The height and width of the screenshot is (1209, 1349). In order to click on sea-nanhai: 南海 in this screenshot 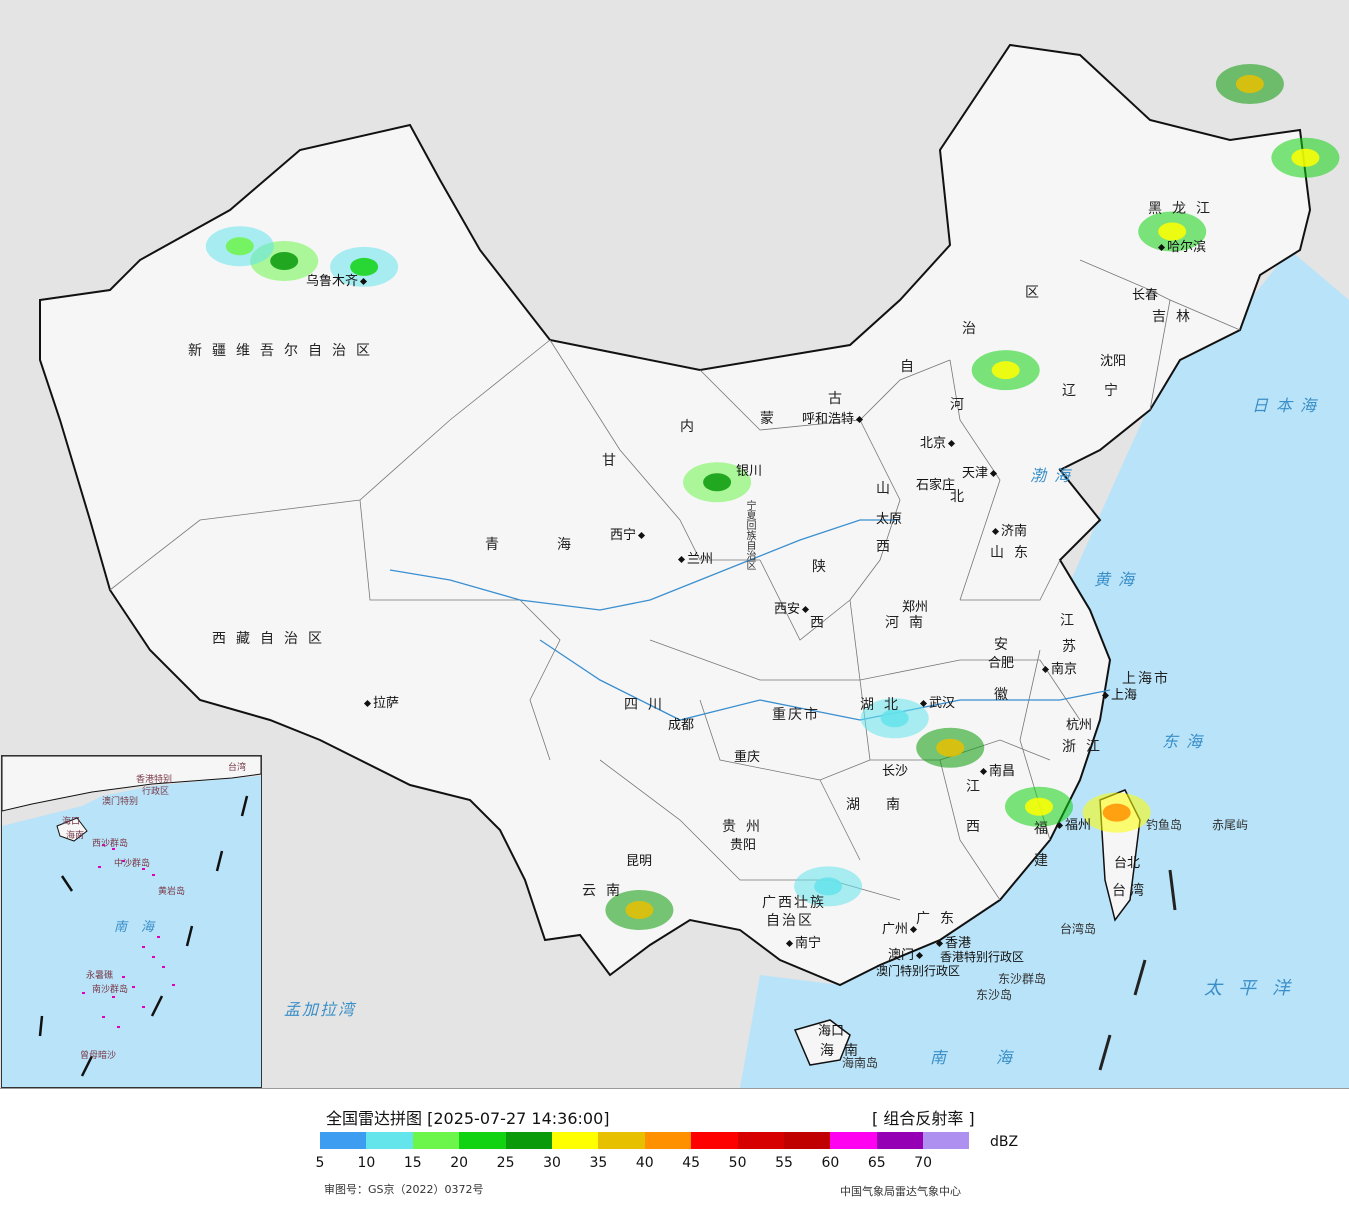, I will do `click(996, 1057)`.